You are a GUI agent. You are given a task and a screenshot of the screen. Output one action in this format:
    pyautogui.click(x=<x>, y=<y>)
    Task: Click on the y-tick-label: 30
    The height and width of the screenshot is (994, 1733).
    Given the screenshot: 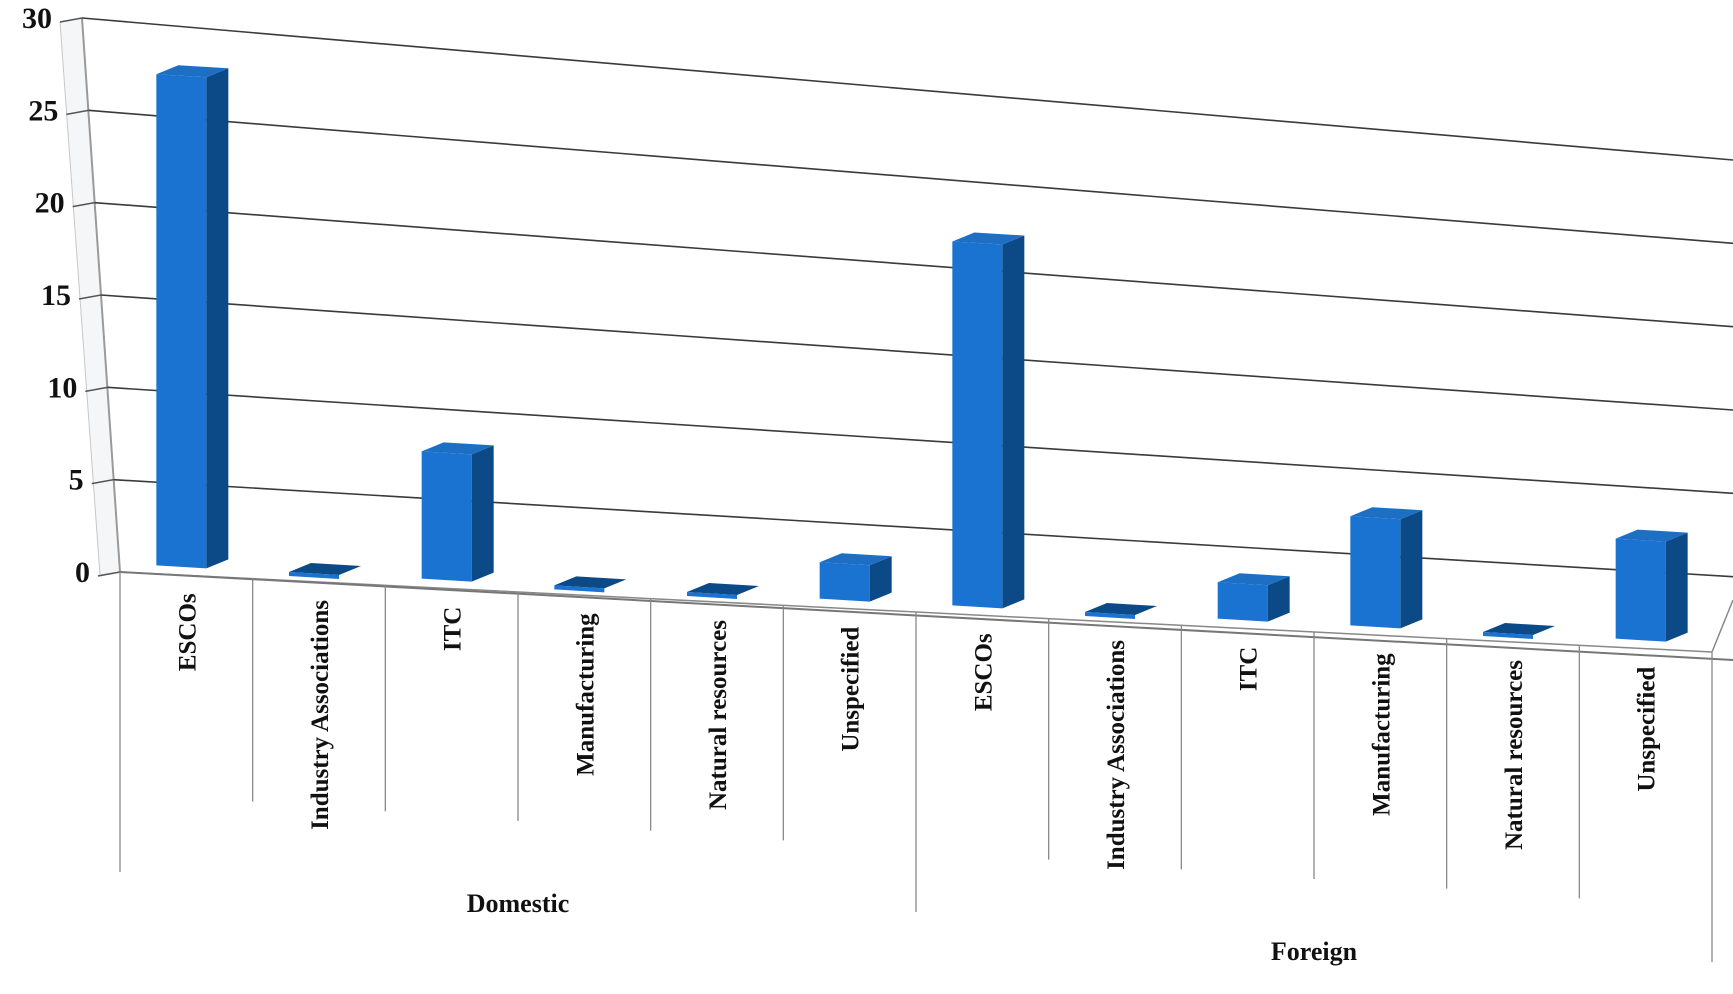 What is the action you would take?
    pyautogui.click(x=37, y=18)
    